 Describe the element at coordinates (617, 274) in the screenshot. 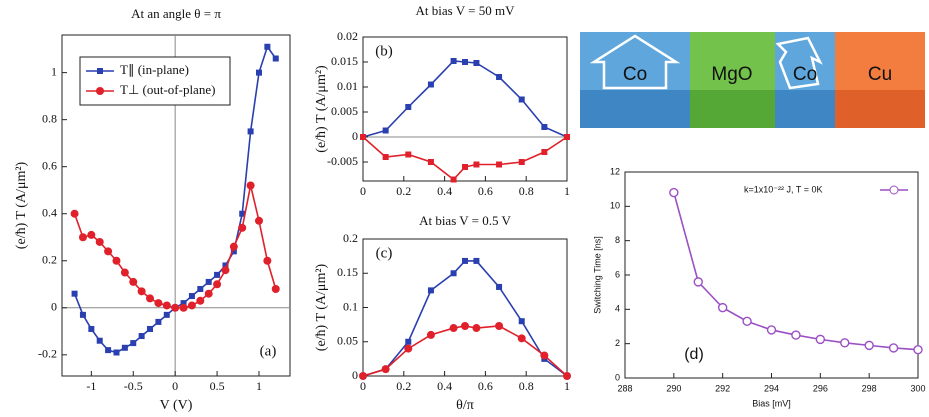

I see `y-tick-label: 6` at that location.